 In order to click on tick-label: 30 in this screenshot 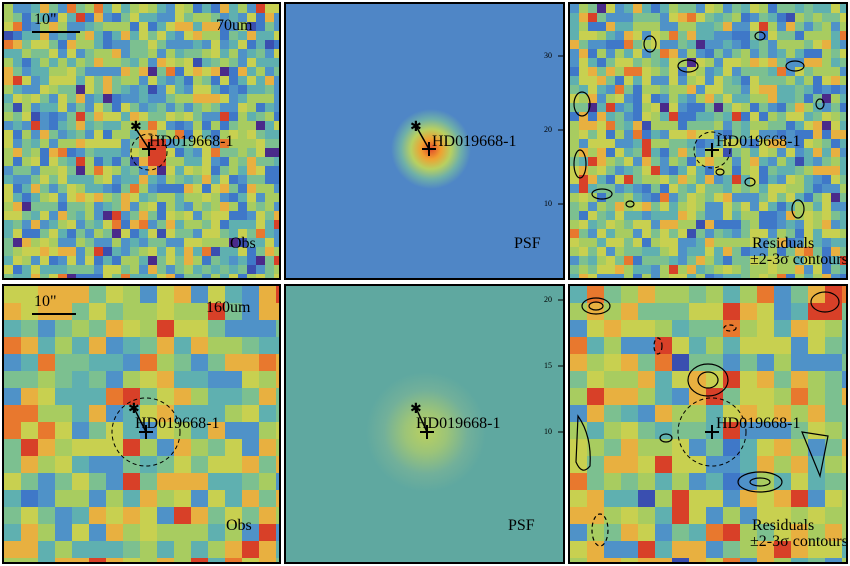, I will do `click(548, 55)`.